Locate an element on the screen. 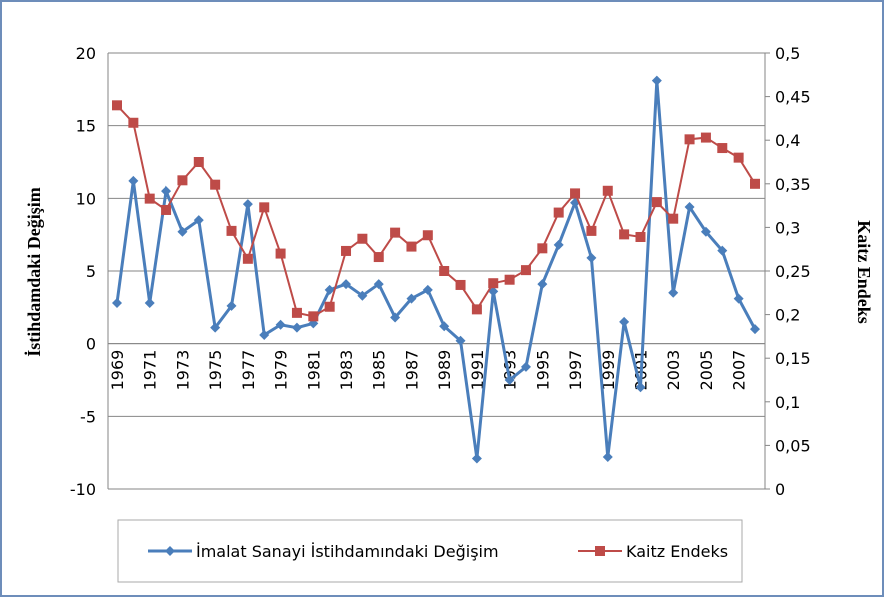 This screenshot has height=598, width=885. y2-tick-label: 0,5 is located at coordinates (787, 53).